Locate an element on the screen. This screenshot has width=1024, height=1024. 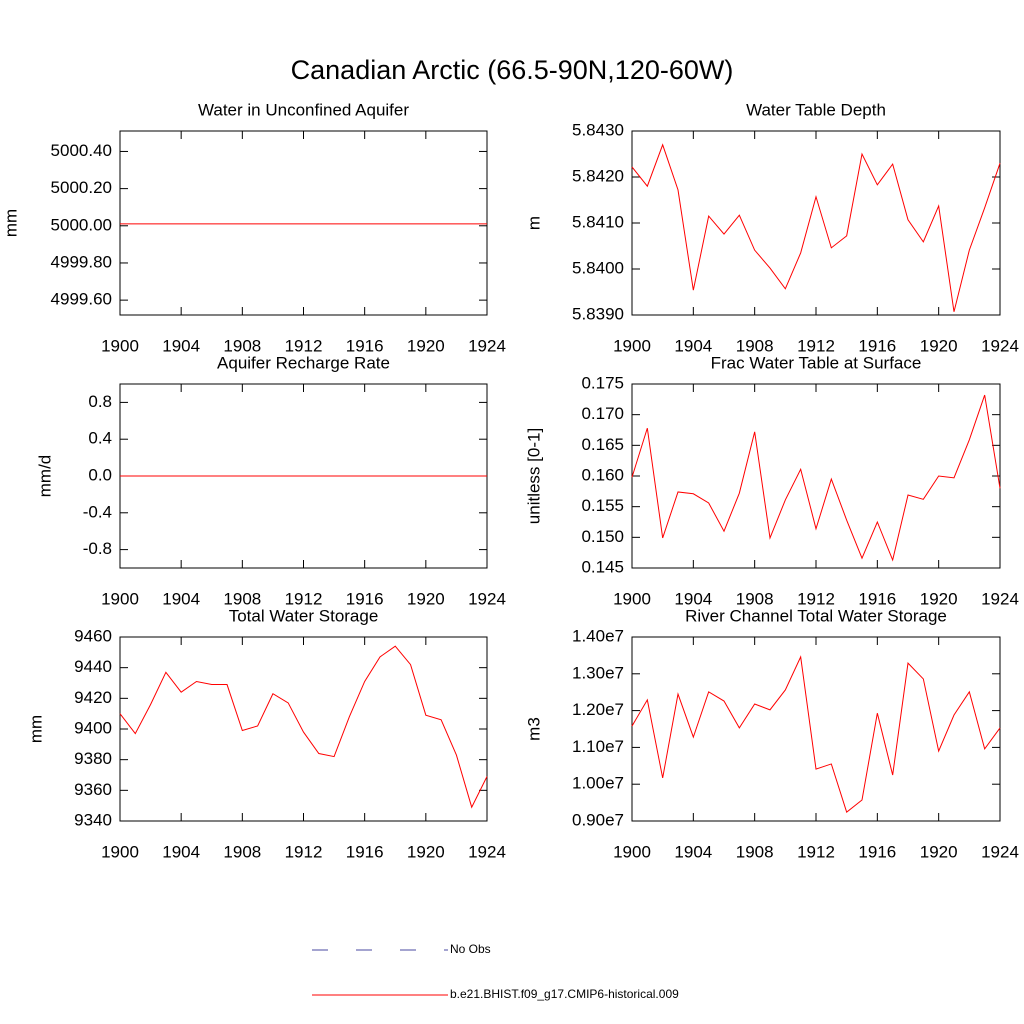
y-tick-label: 0.90e7 is located at coordinates (598, 819).